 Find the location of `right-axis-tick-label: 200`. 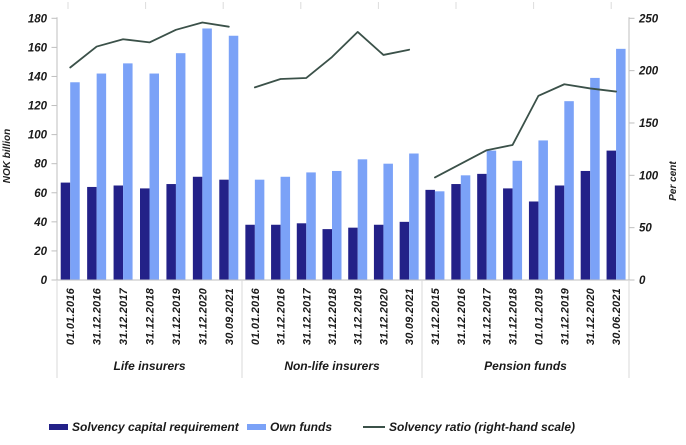

right-axis-tick-label: 200 is located at coordinates (648, 72).